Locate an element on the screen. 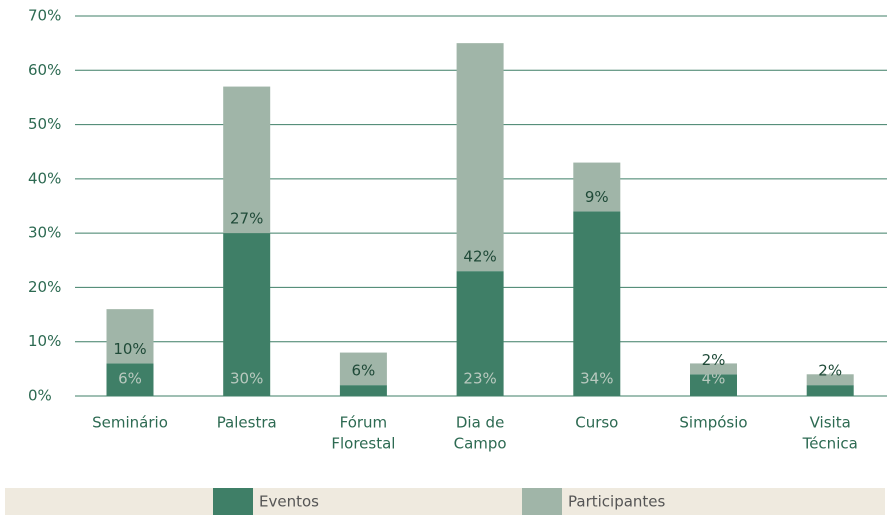 The width and height of the screenshot is (887, 515). legend-background is located at coordinates (445, 501).